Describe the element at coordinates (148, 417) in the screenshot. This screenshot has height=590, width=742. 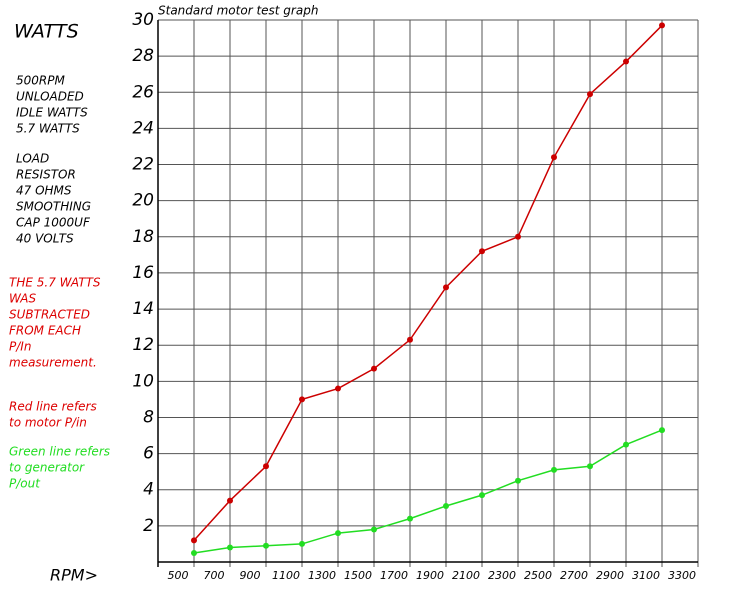
I see `y-tick-label: 8` at that location.